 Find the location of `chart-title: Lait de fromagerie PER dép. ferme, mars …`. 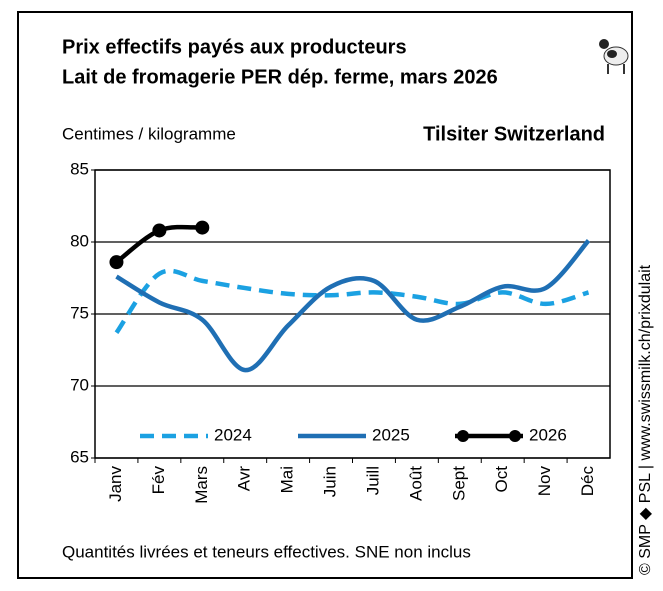

chart-title: Lait de fromagerie PER dép. ferme, mars … is located at coordinates (280, 77).